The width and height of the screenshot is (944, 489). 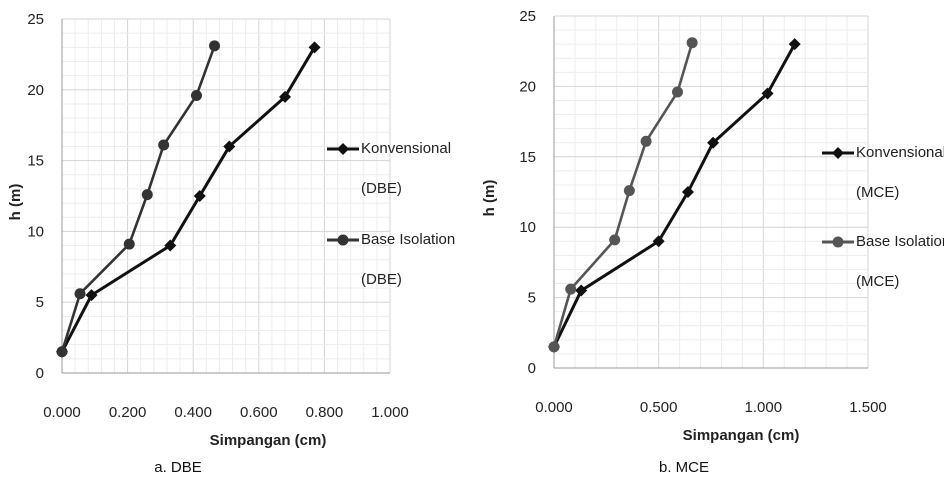 I want to click on x-tick-label: 1.500, so click(x=868, y=407).